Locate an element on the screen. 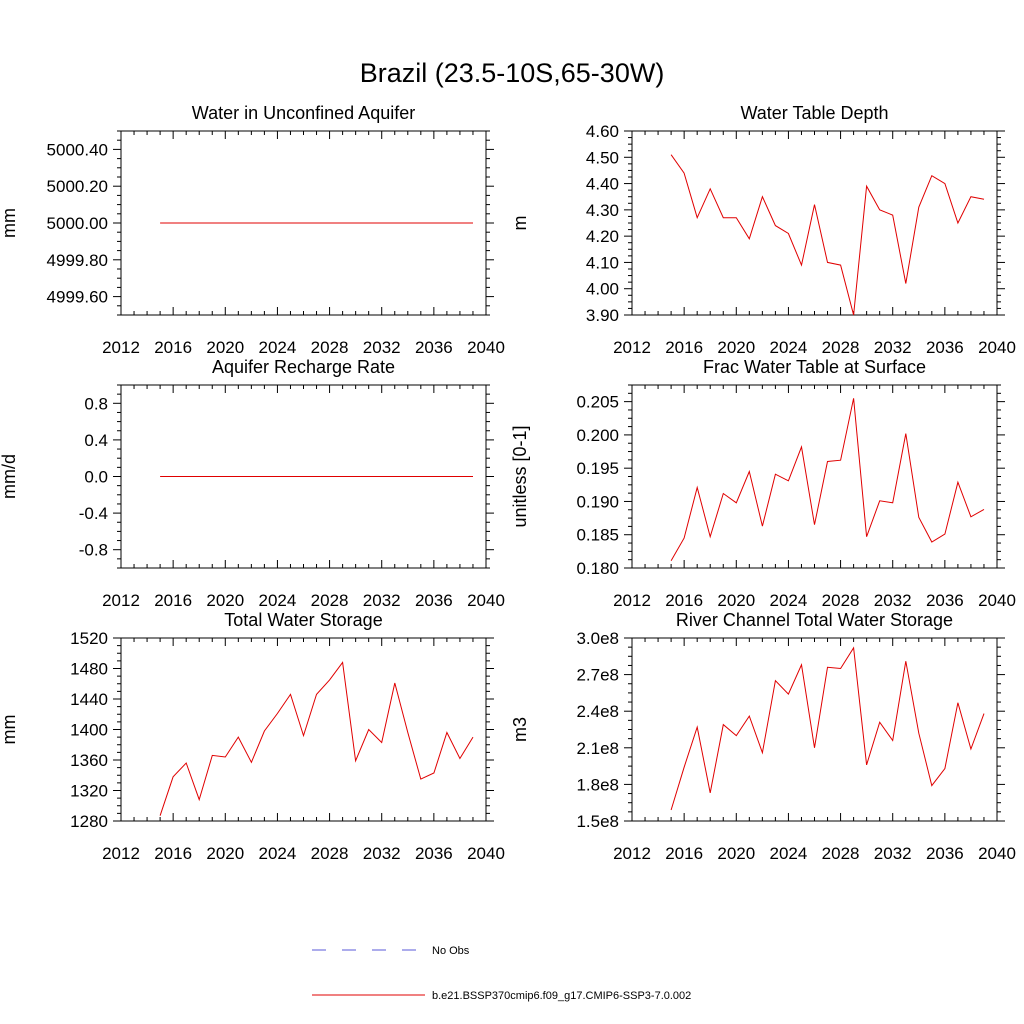 This screenshot has width=1024, height=1024. y-tick-label: 1.8e8 is located at coordinates (597, 784).